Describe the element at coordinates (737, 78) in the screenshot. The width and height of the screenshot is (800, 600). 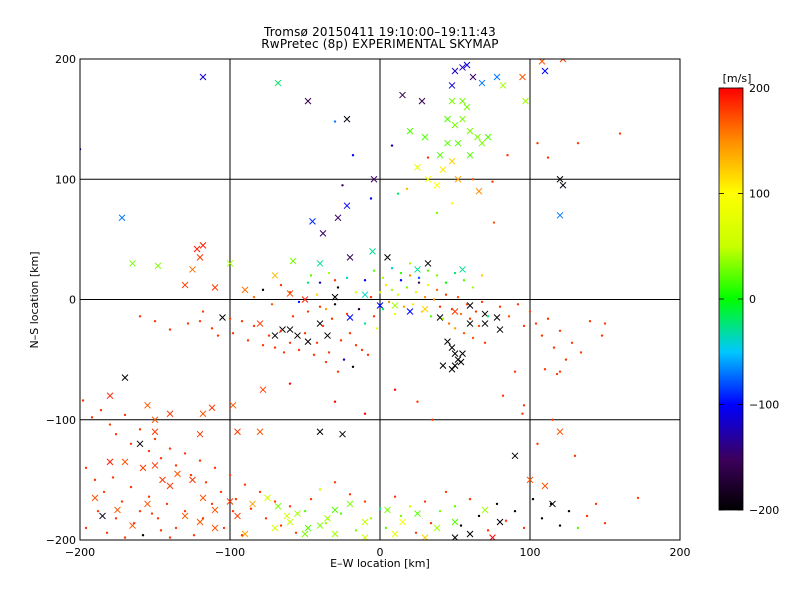
I see `colorbar-label: [m/s]` at that location.